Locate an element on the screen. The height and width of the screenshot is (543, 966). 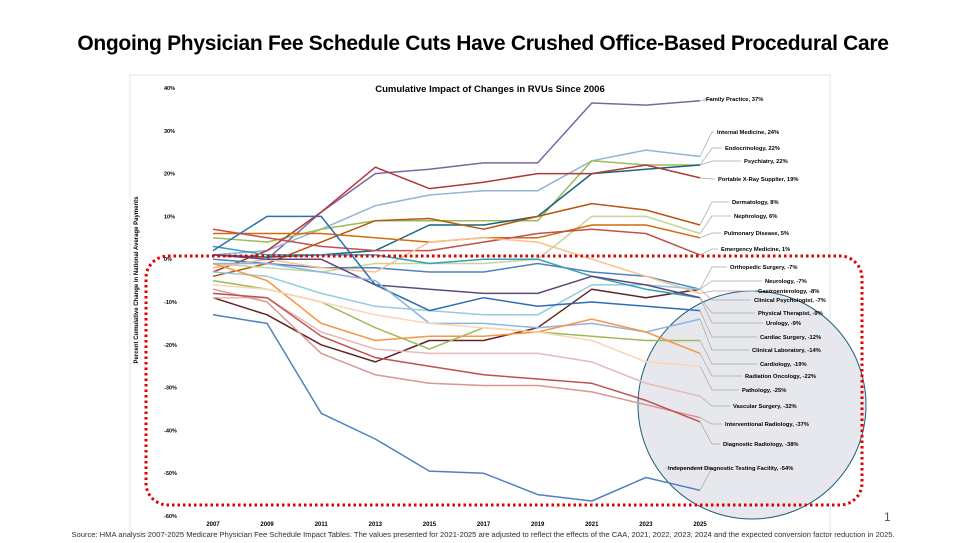
y-tick-label: 0% is located at coordinates (168, 260).